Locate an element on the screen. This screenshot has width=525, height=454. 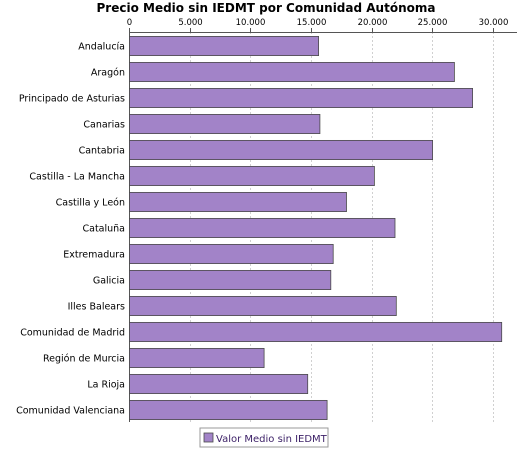
x-tick-label: 15.000 is located at coordinates (312, 23).